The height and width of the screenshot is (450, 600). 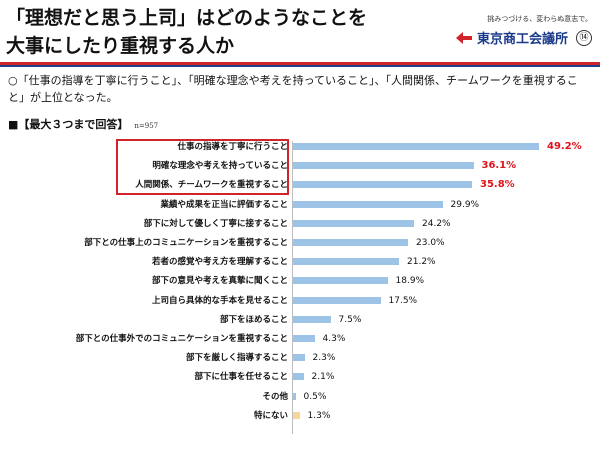 What do you see at coordinates (270, 415) in the screenshot?
I see `category-label: 特にない` at bounding box center [270, 415].